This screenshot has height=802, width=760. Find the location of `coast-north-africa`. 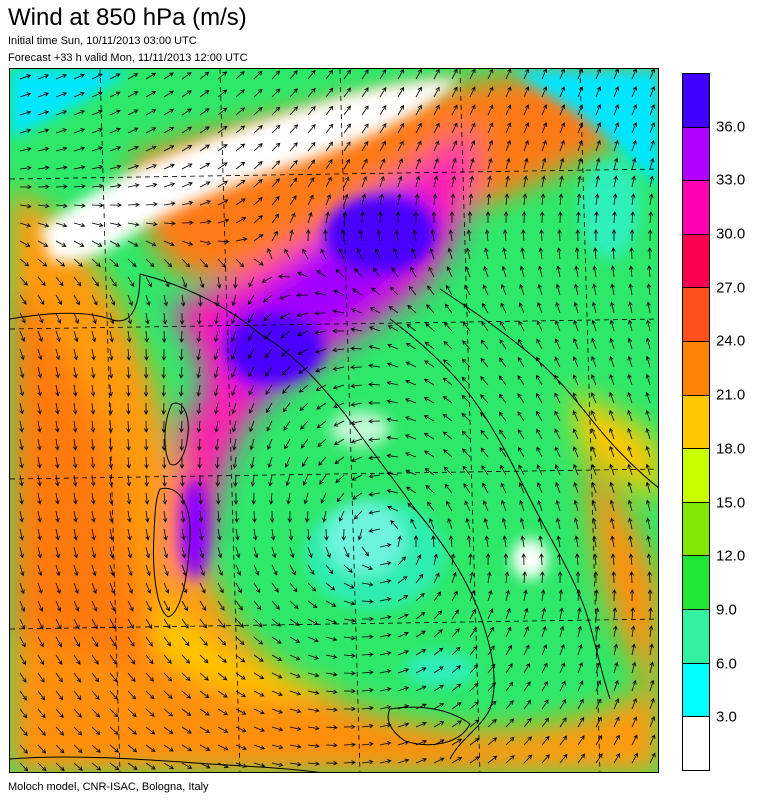

coast-north-africa is located at coordinates (165, 764).